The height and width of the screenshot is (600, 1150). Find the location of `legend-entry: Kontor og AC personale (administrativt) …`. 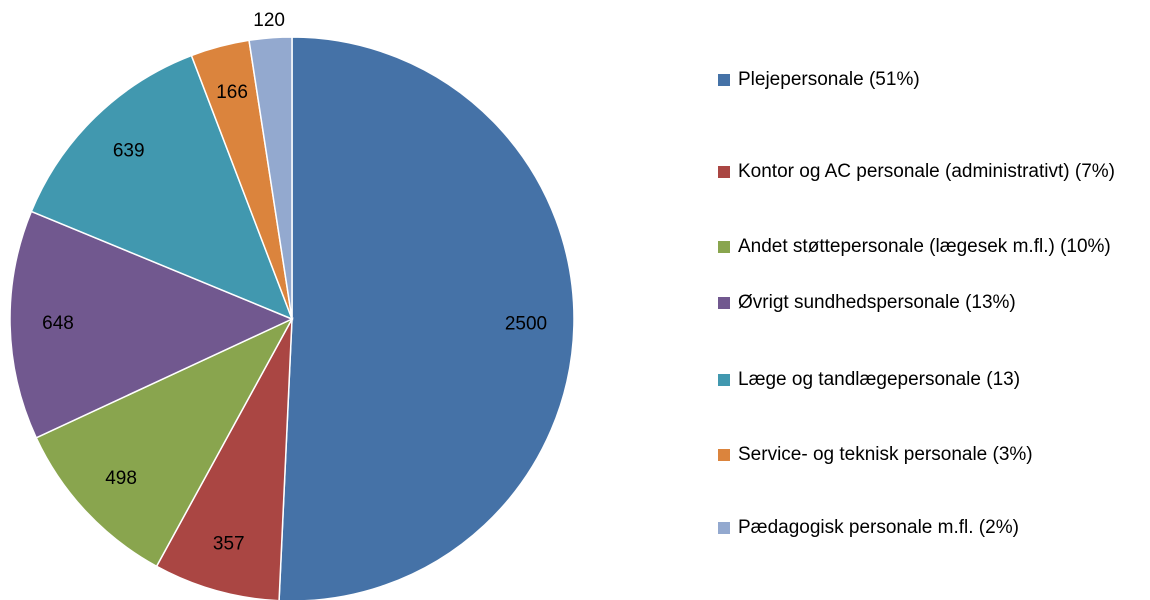

legend-entry: Kontor og AC personale (administrativt) … is located at coordinates (916, 171).